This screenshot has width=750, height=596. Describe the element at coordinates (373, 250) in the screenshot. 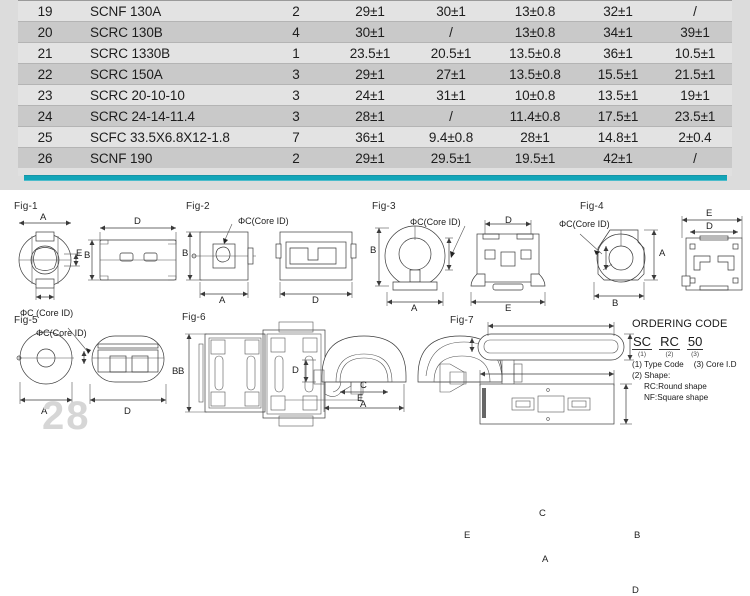

I see `figure-3-dim-b: B` at that location.